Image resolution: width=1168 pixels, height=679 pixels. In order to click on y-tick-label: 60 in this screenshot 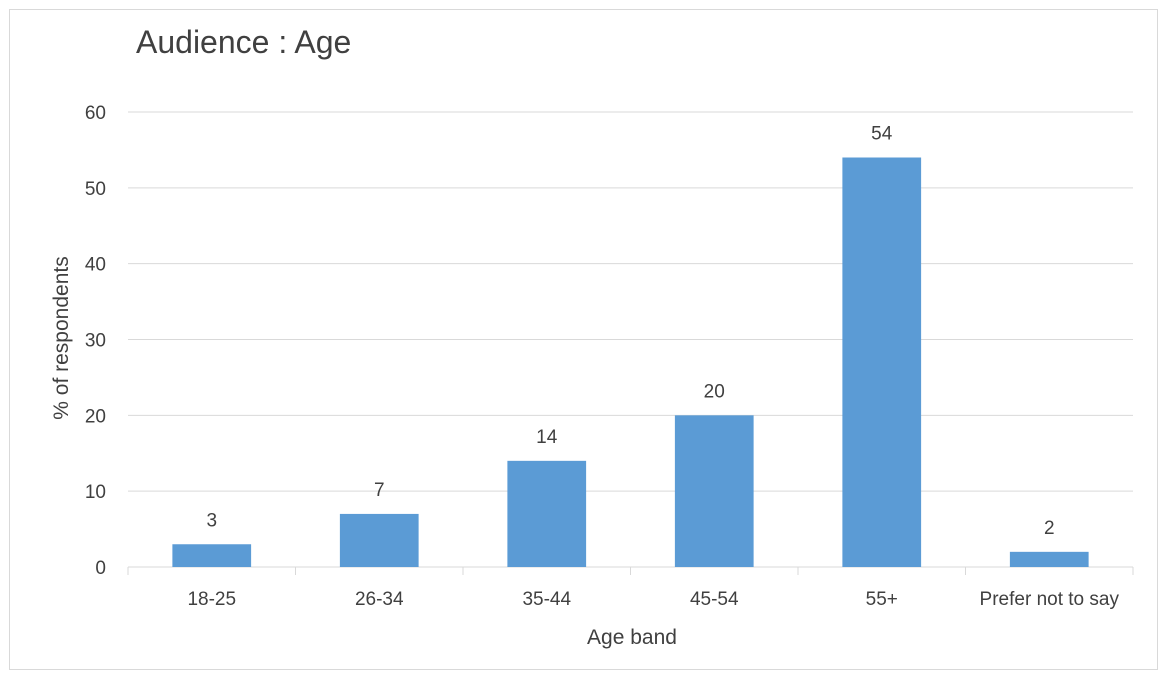, I will do `click(95, 113)`.